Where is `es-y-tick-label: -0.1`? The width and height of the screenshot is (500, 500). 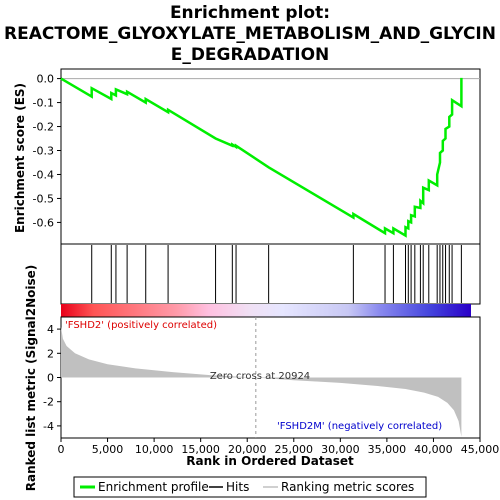
es-y-tick-label: -0.1 is located at coordinates (43, 103).